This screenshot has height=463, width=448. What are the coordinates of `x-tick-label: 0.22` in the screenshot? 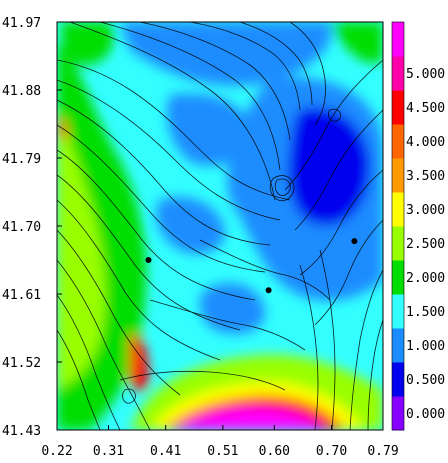 It's located at (56, 451).